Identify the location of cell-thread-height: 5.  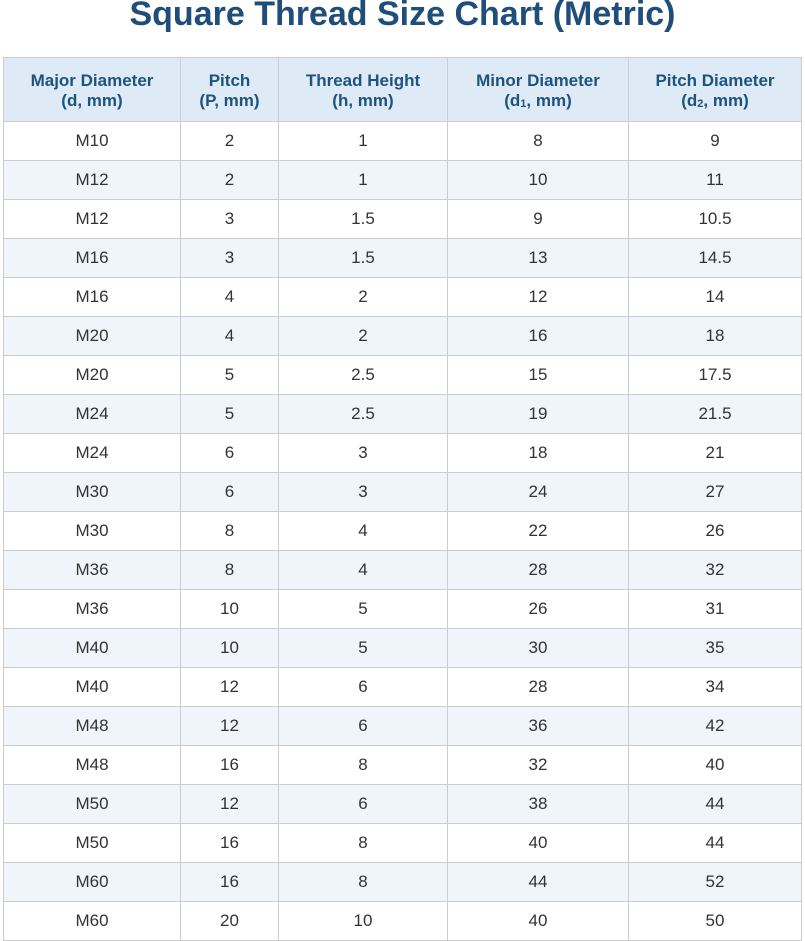
(363, 648).